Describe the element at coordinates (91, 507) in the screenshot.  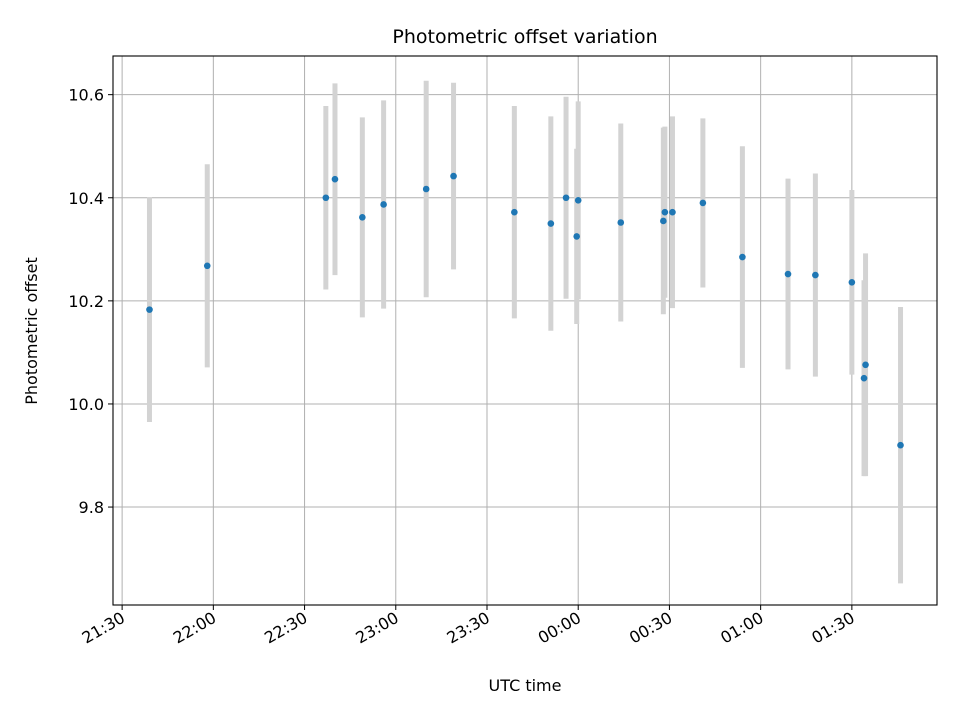
I see `y-tick-label: 9.8` at that location.